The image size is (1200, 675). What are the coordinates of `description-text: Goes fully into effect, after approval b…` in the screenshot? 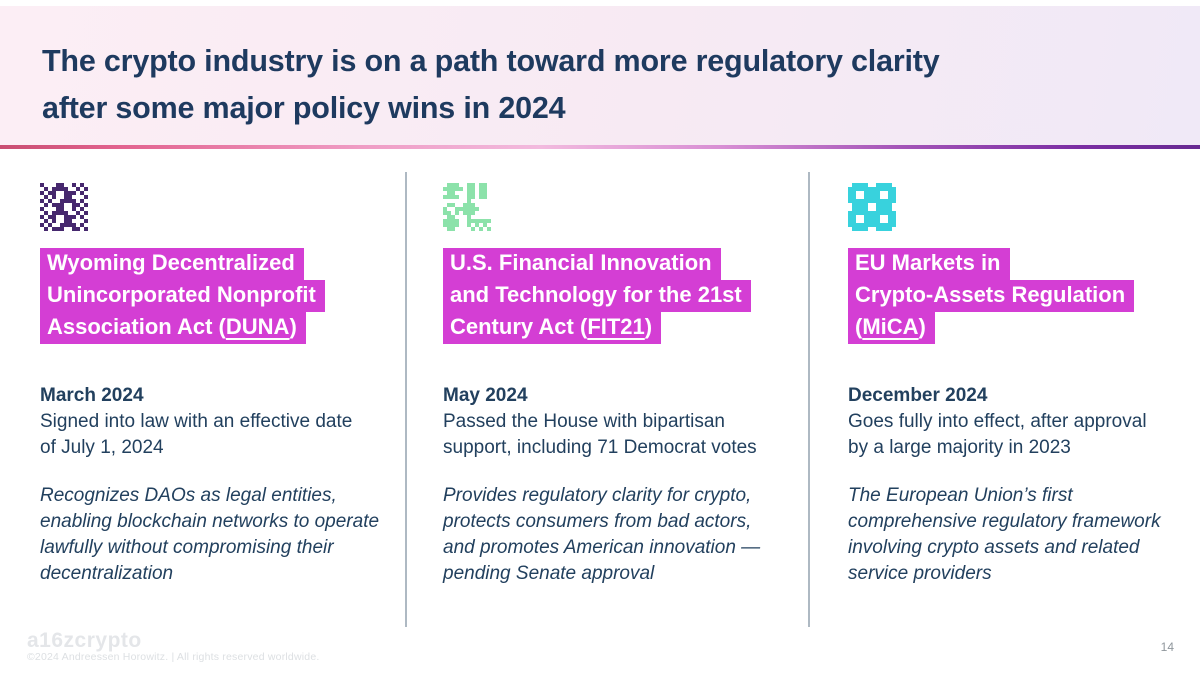 It's located at (997, 434).